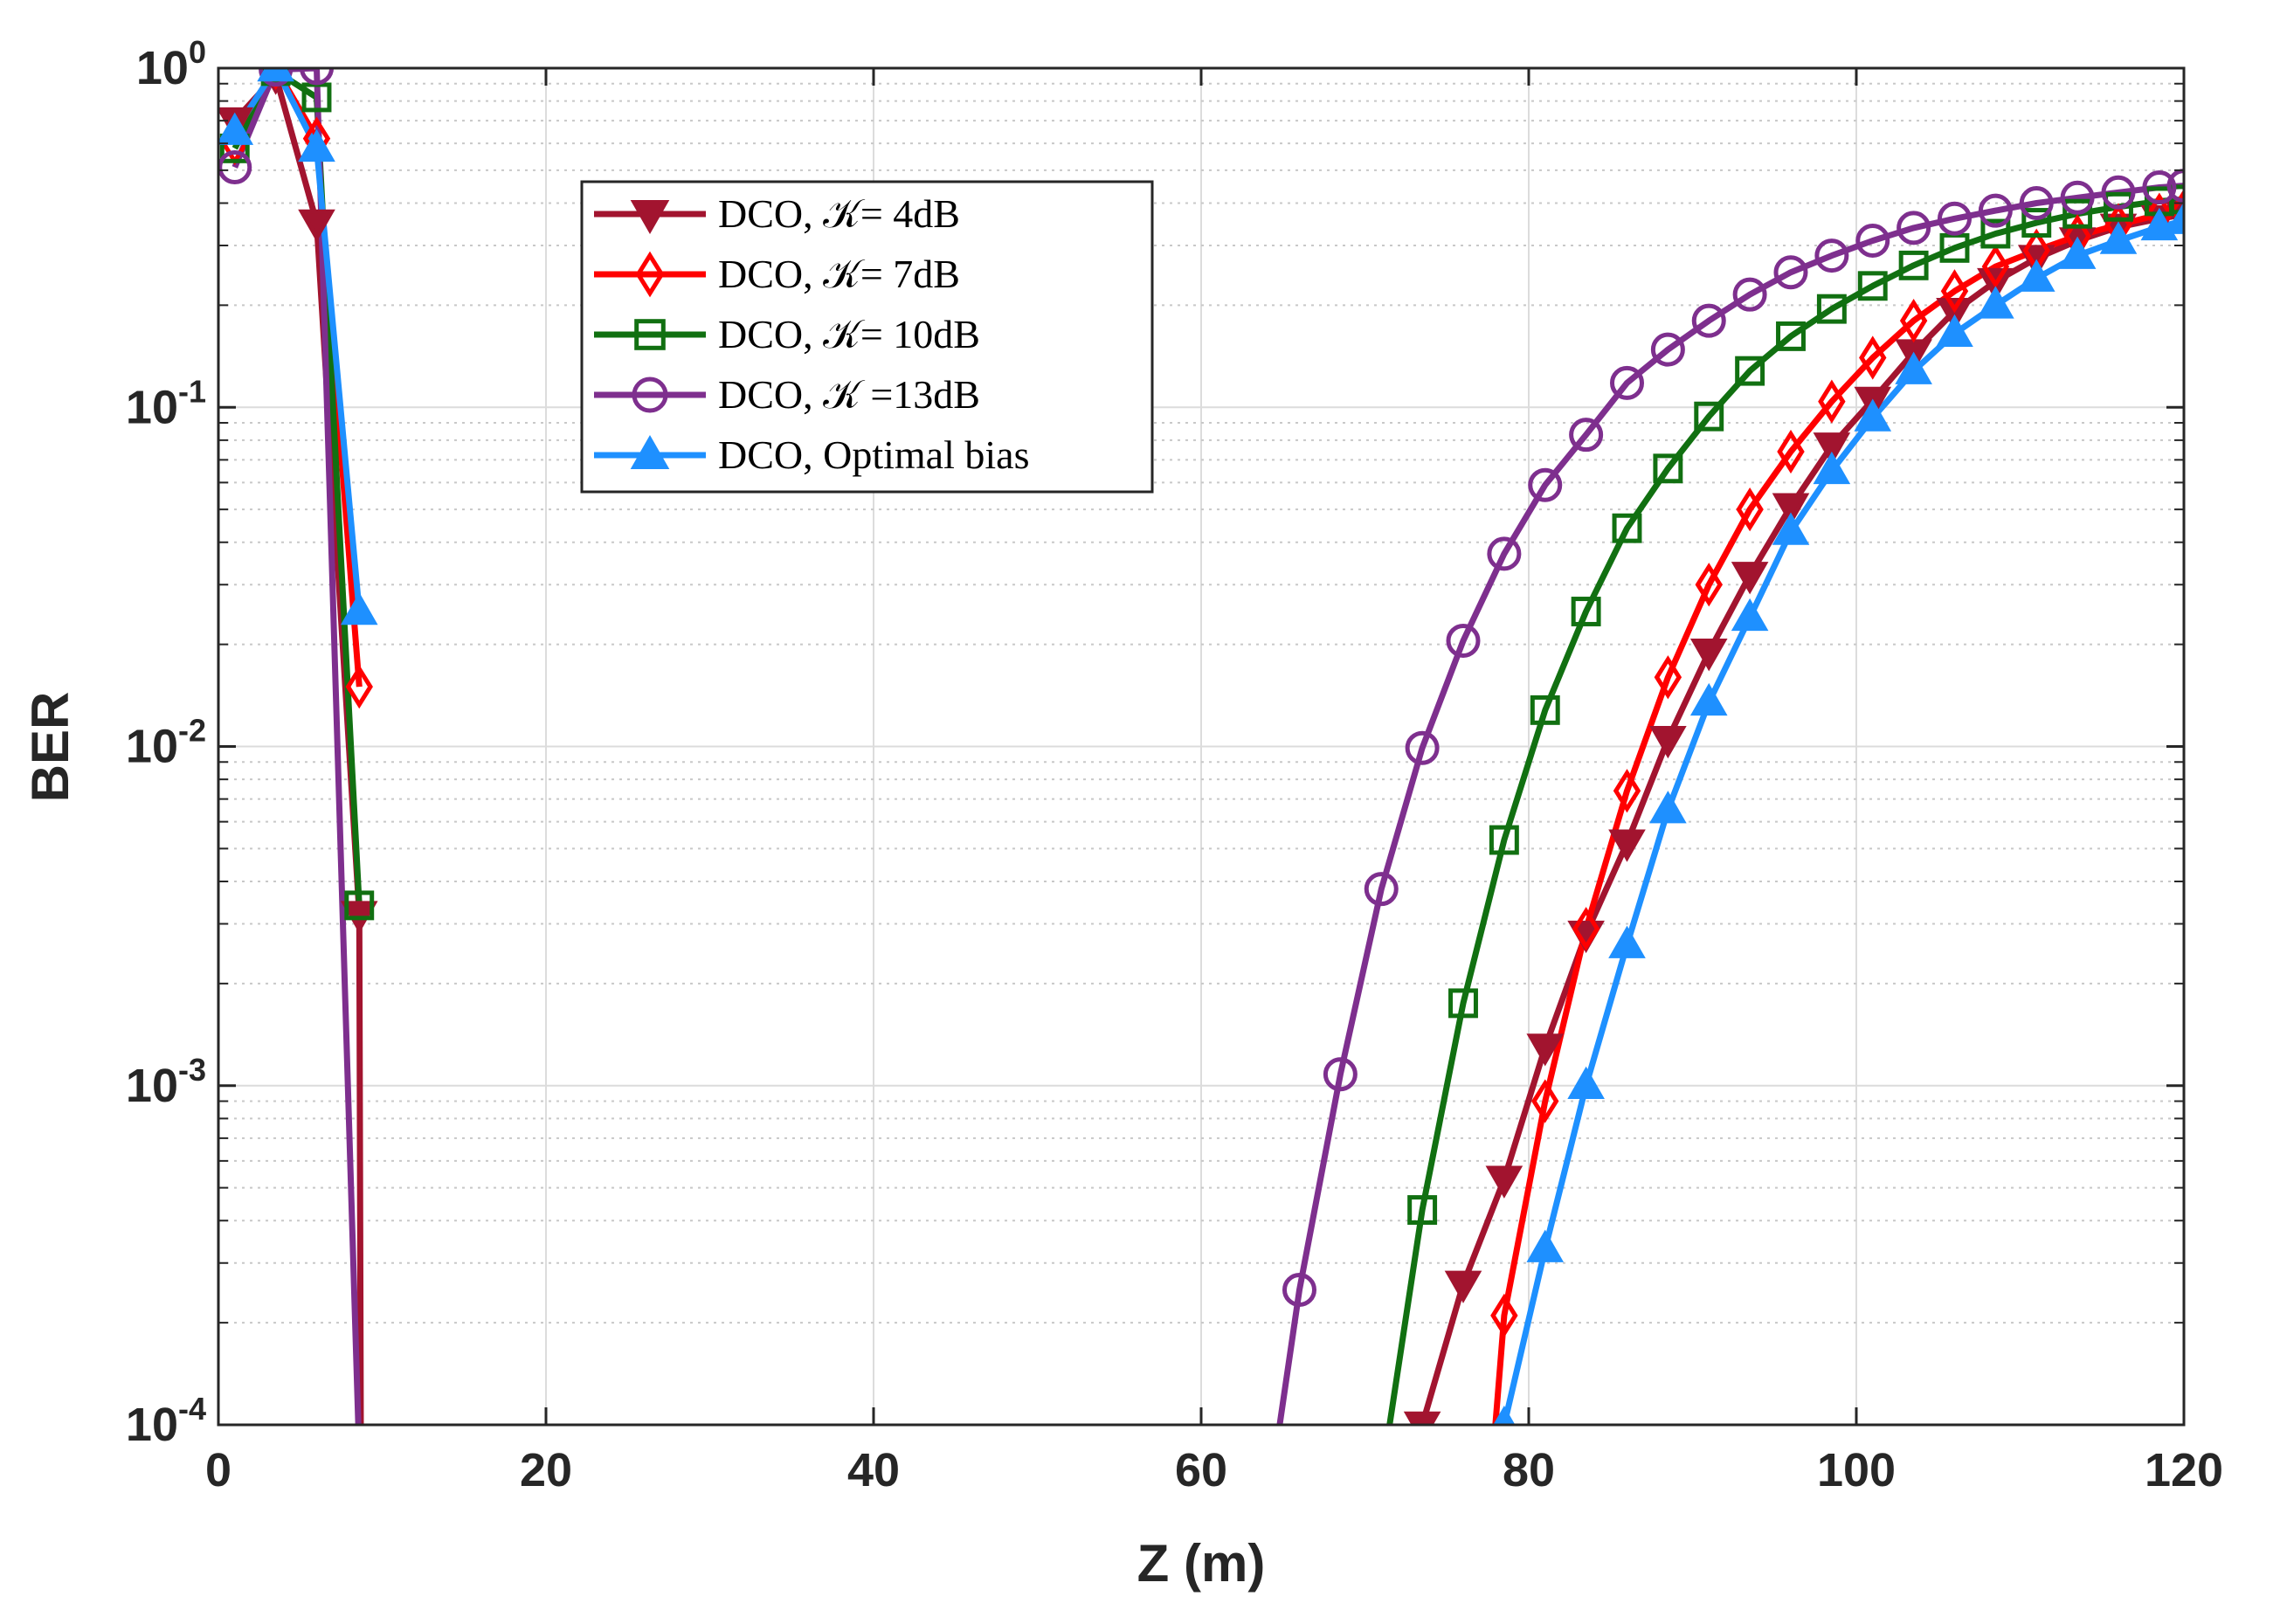  What do you see at coordinates (1856, 1470) in the screenshot?
I see `x-tick-label: 100` at bounding box center [1856, 1470].